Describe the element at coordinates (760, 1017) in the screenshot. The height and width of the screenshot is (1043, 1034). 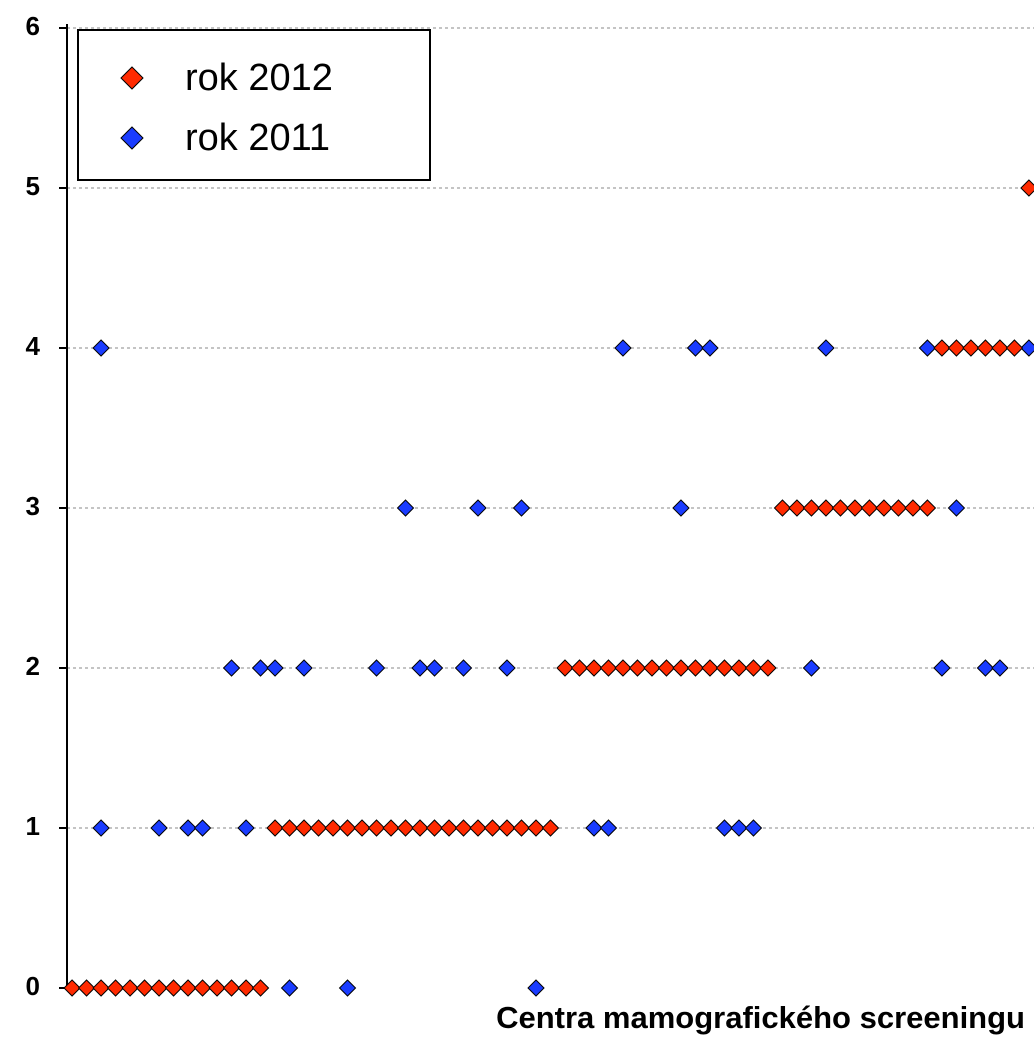
I see `x-axis-label: Centra mamografického screeningu` at that location.